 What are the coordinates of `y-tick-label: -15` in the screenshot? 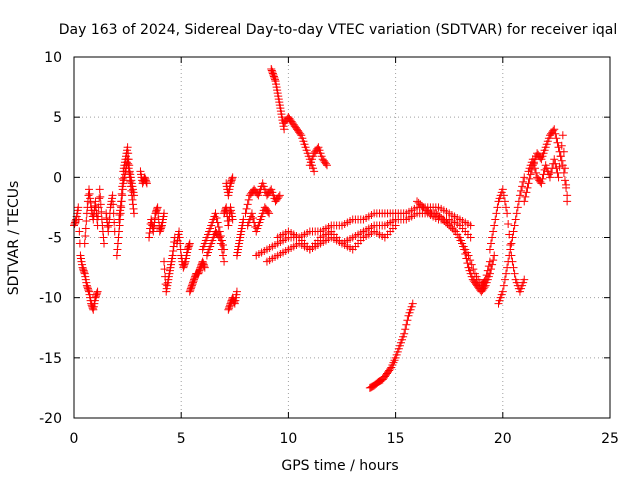 It's located at (50, 359).